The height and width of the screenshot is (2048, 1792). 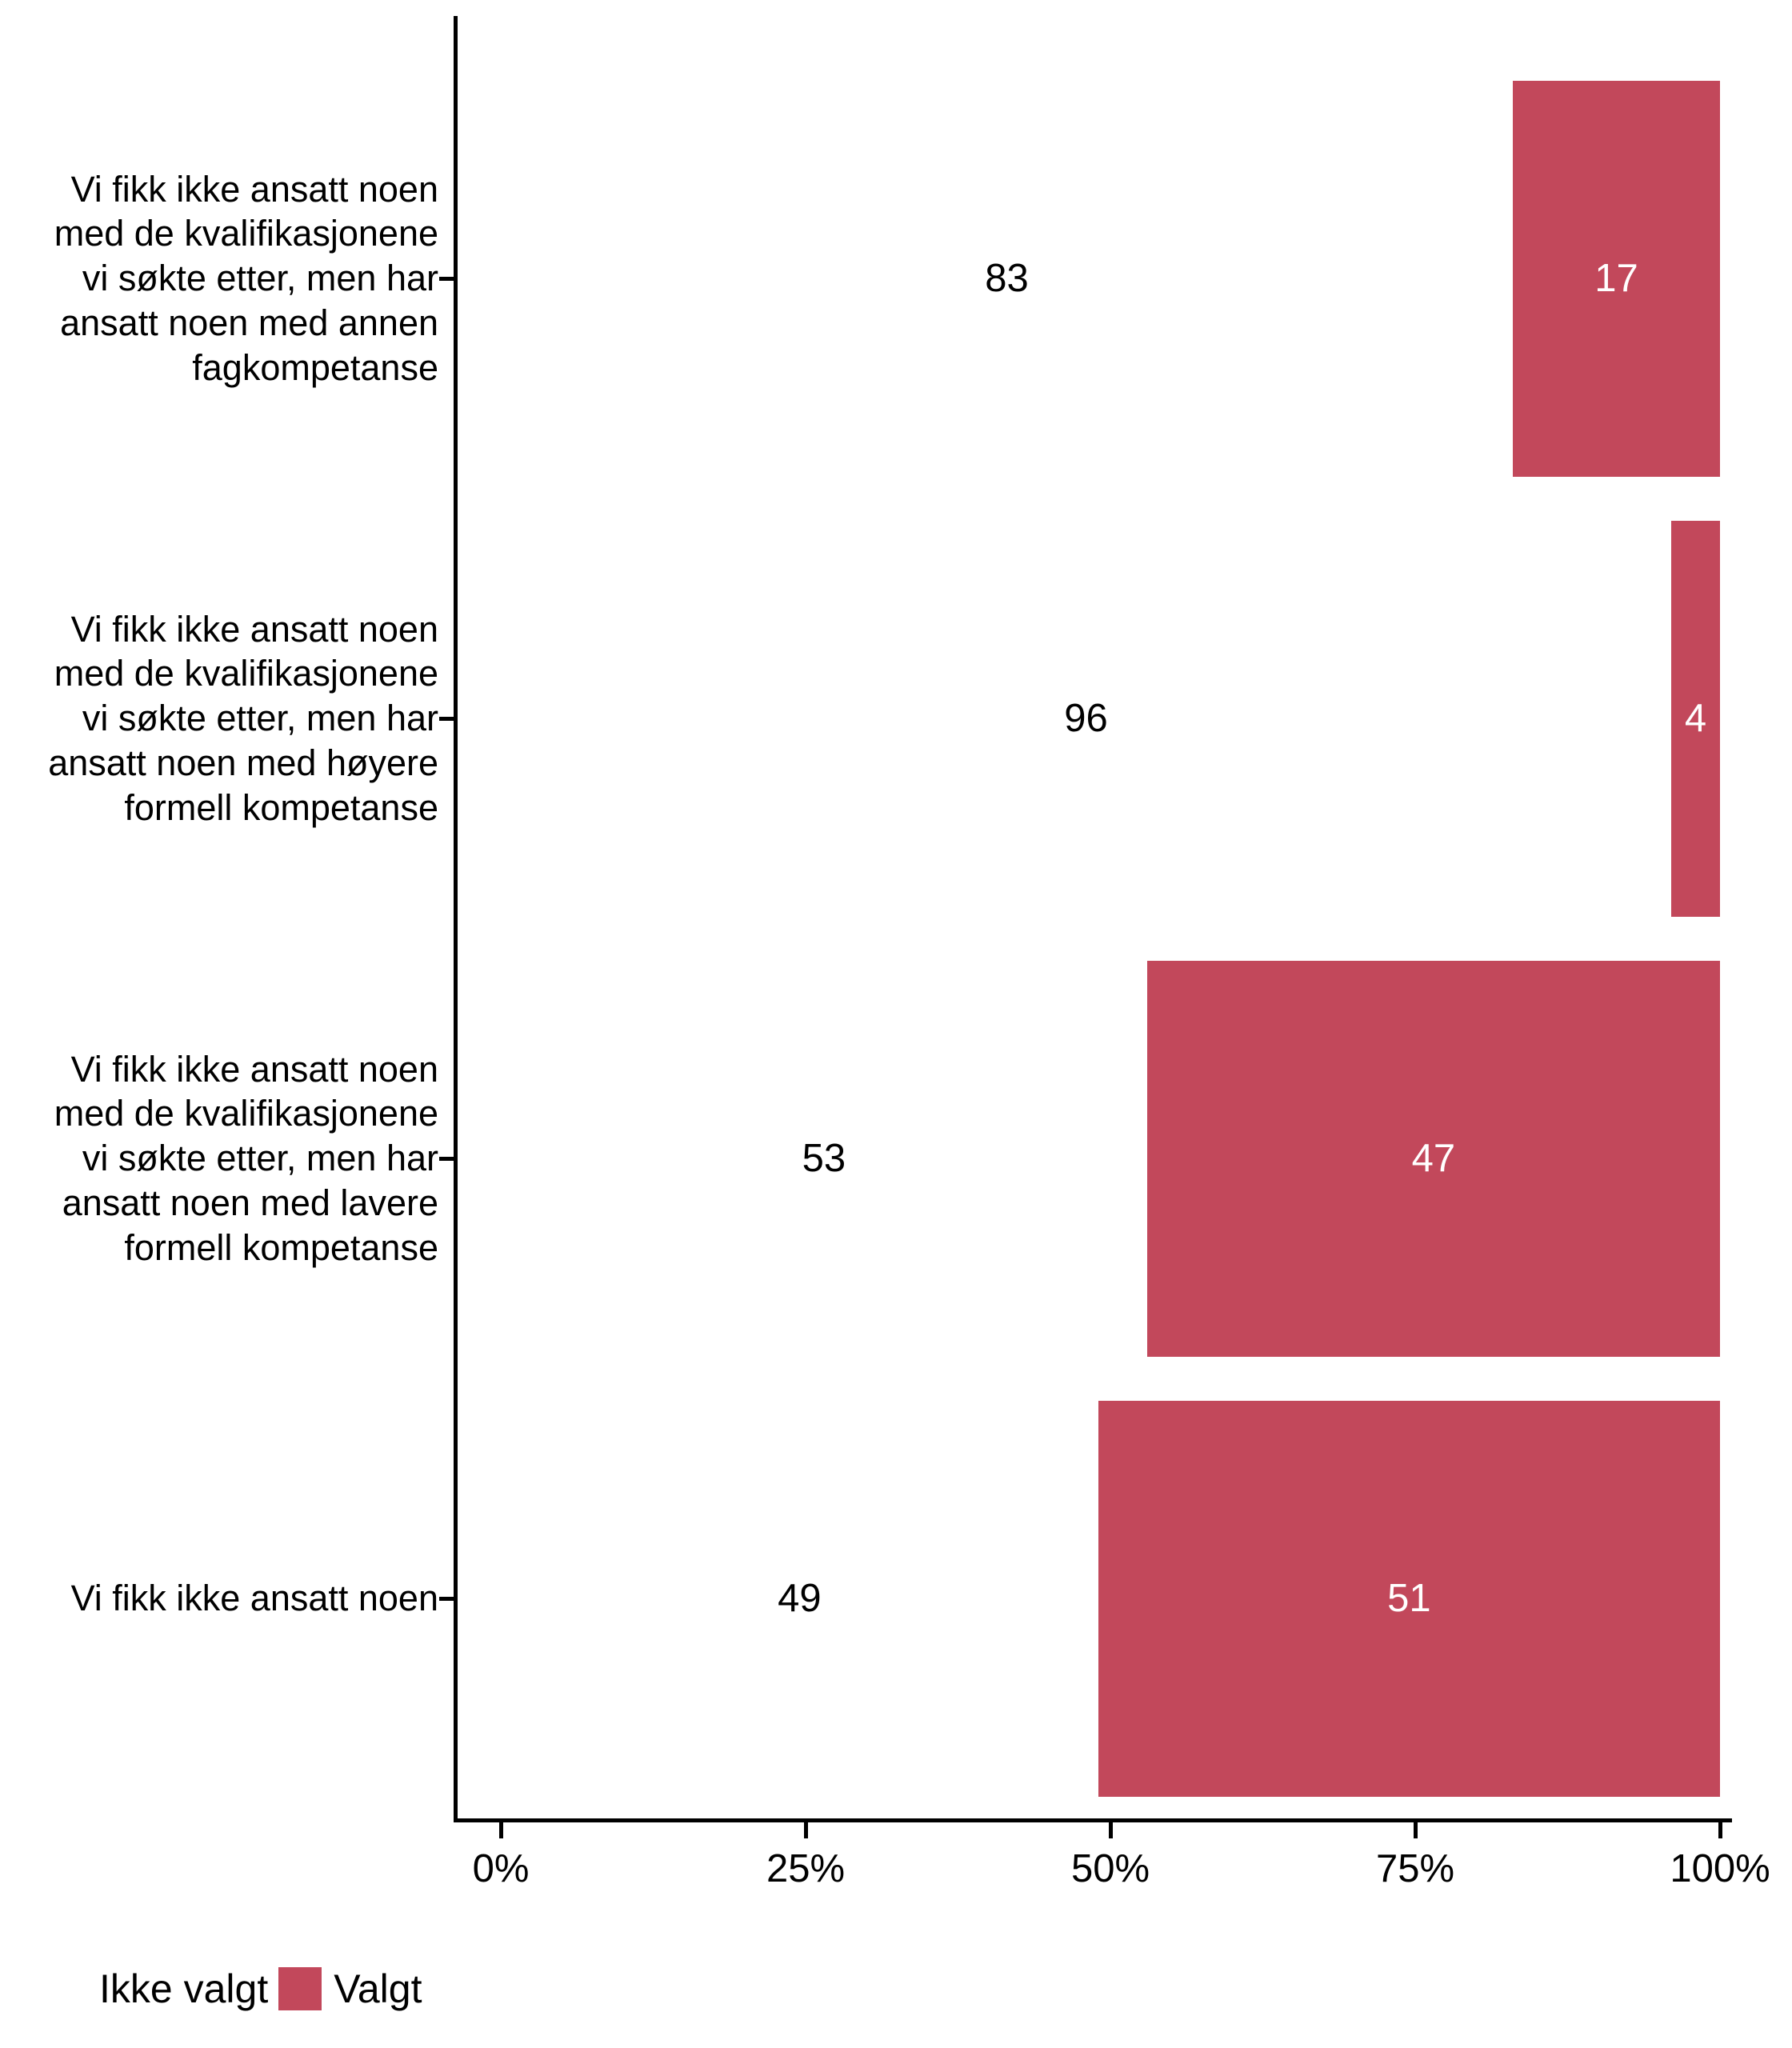 I want to click on bar-value-label: 4, so click(x=1695, y=718).